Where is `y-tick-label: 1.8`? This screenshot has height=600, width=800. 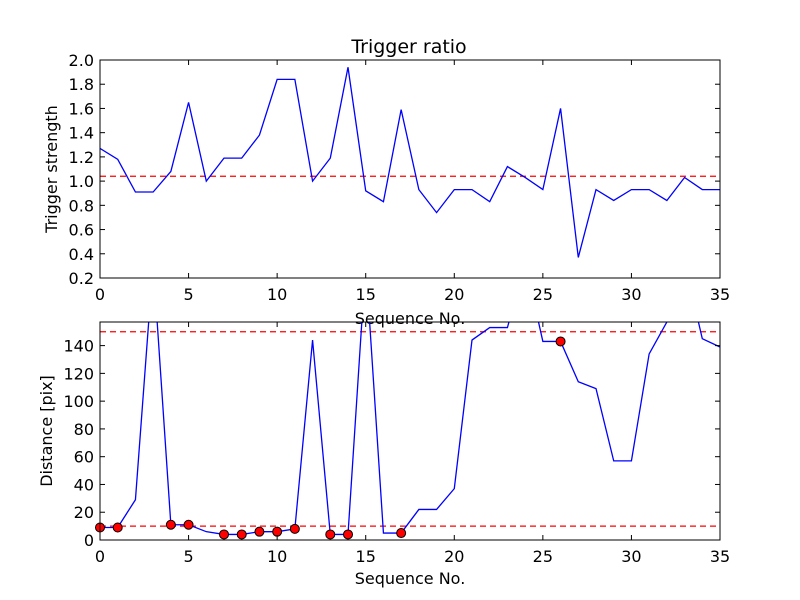
y-tick-label: 1.8 is located at coordinates (81, 84).